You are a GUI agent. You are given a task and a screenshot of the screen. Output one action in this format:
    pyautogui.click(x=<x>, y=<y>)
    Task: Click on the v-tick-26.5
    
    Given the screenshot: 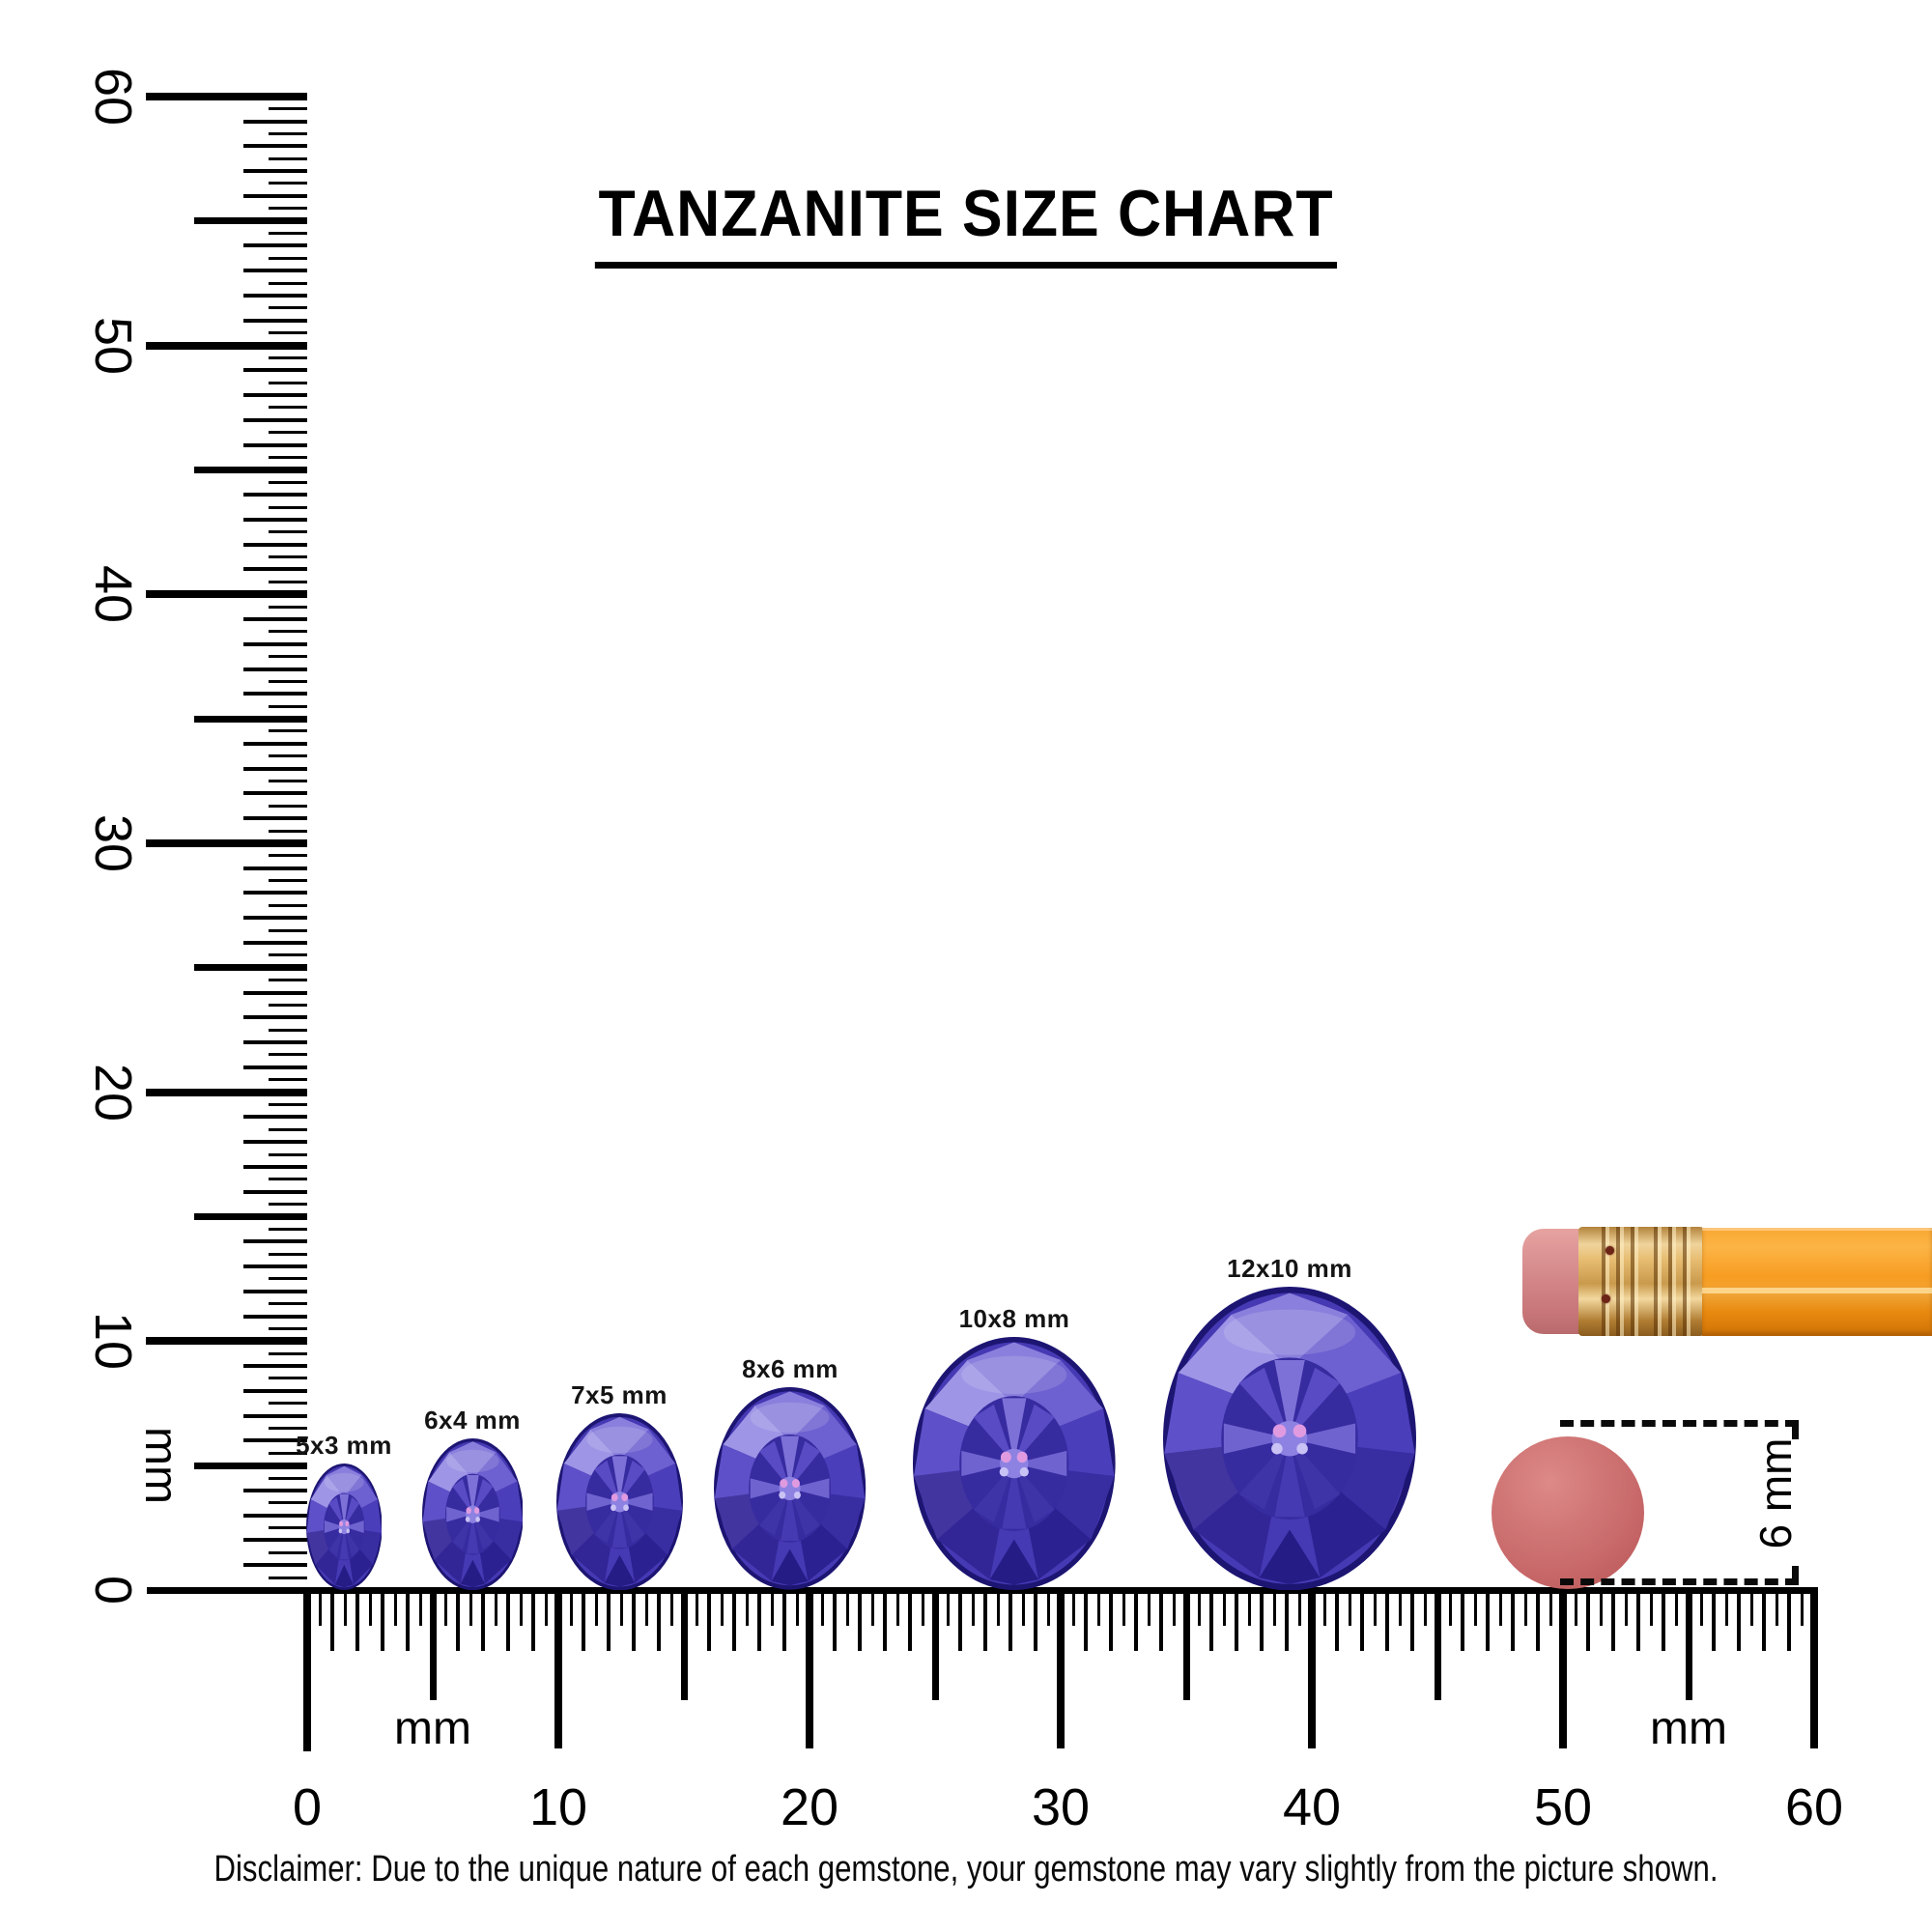 What is the action you would take?
    pyautogui.click(x=288, y=930)
    